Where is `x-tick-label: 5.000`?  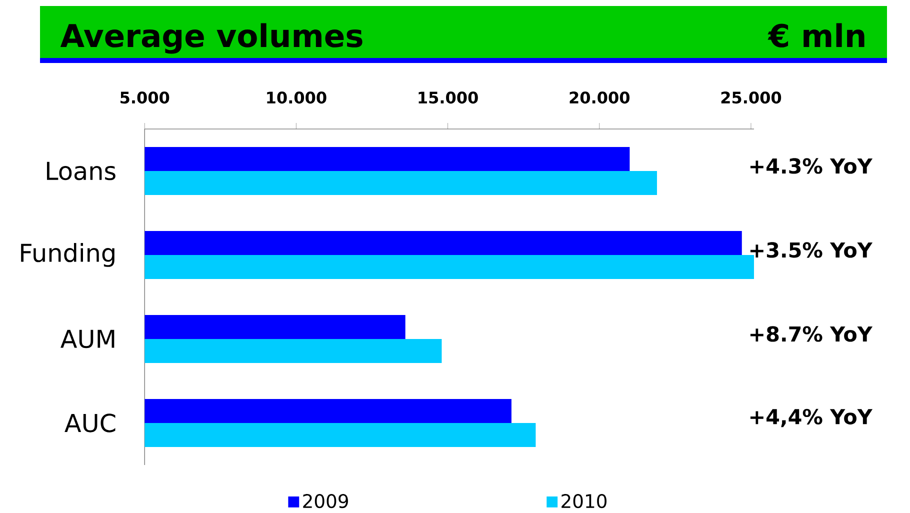
x-tick-label: 5.000 is located at coordinates (145, 98).